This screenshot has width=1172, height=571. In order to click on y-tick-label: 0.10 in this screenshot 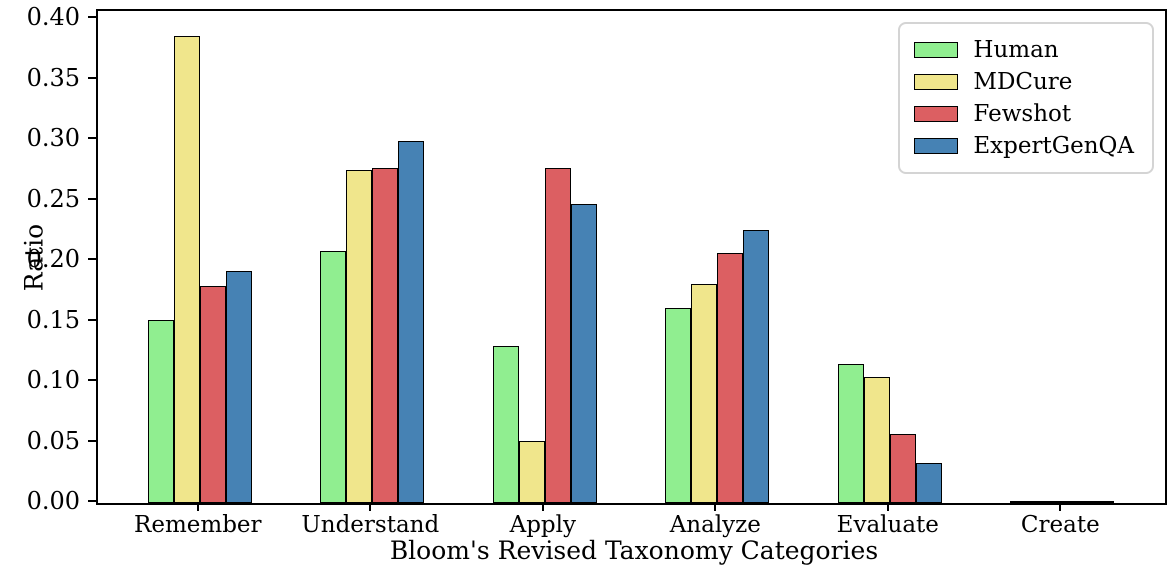, I will do `click(53, 380)`.